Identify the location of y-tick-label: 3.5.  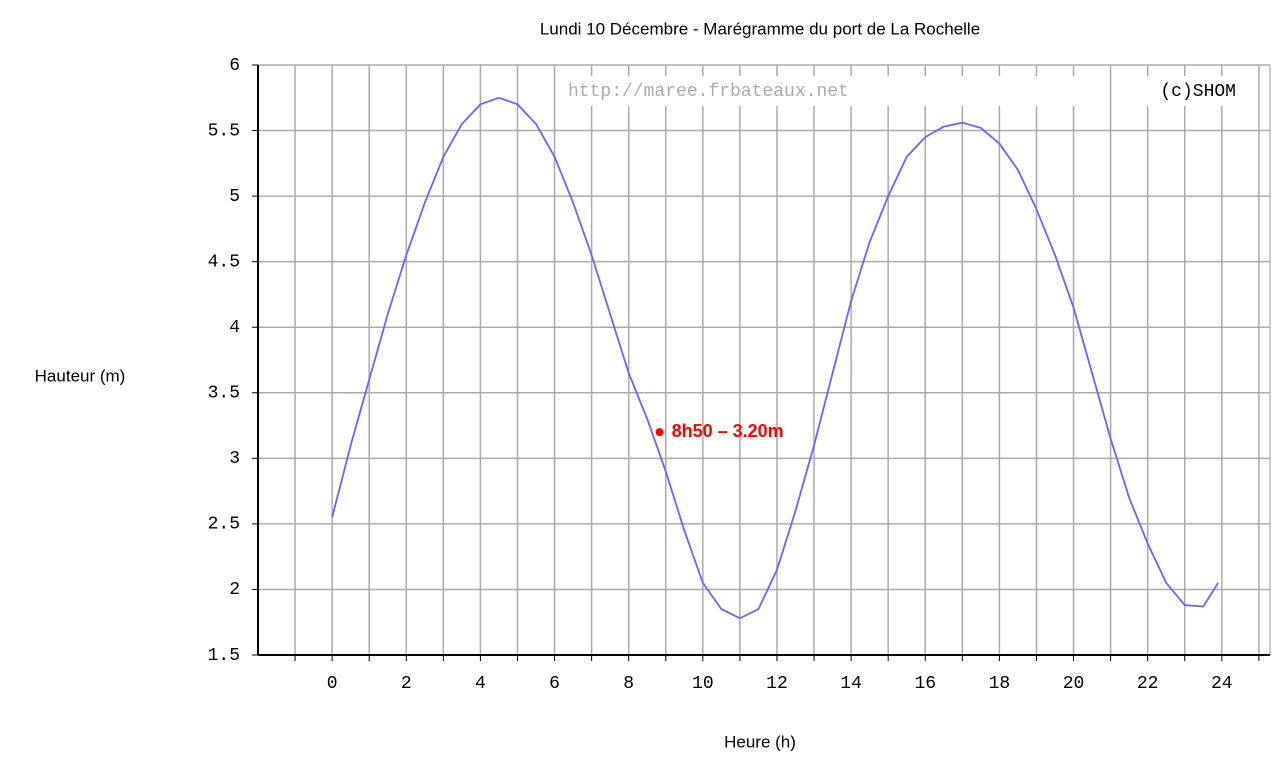
(224, 394).